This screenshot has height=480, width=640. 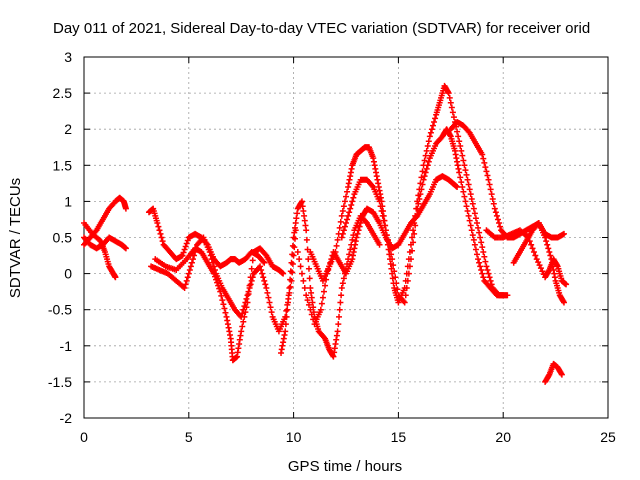 What do you see at coordinates (348, 437) in the screenshot?
I see `x-tick-labels: 0 5 10 15 20 25` at bounding box center [348, 437].